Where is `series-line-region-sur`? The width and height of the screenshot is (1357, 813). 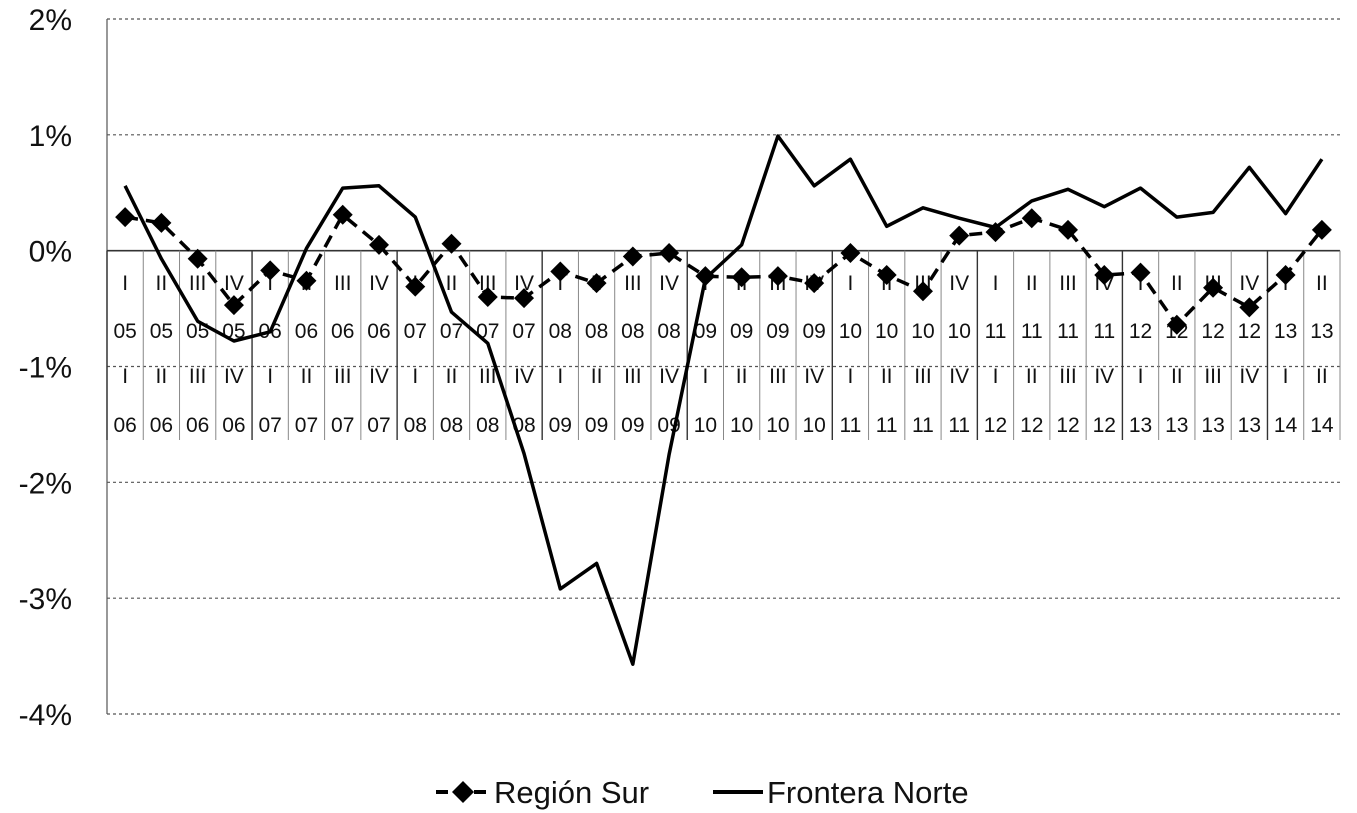
series-line-region-sur is located at coordinates (724, 270).